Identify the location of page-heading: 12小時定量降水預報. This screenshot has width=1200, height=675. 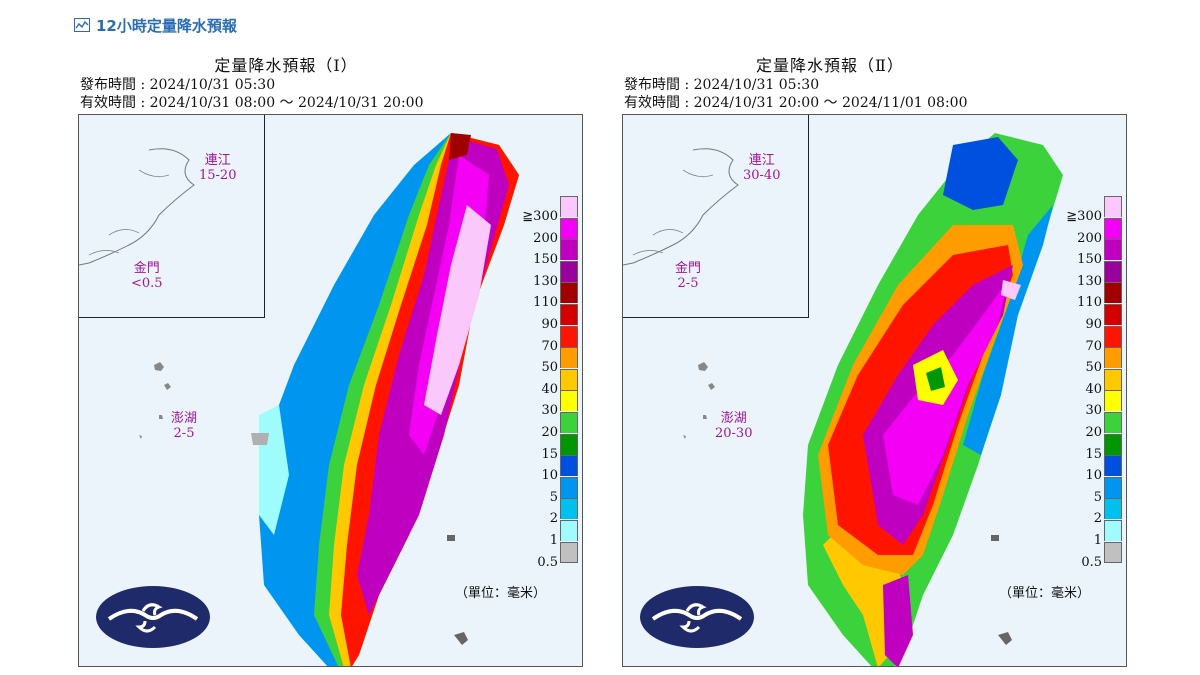
(155, 25).